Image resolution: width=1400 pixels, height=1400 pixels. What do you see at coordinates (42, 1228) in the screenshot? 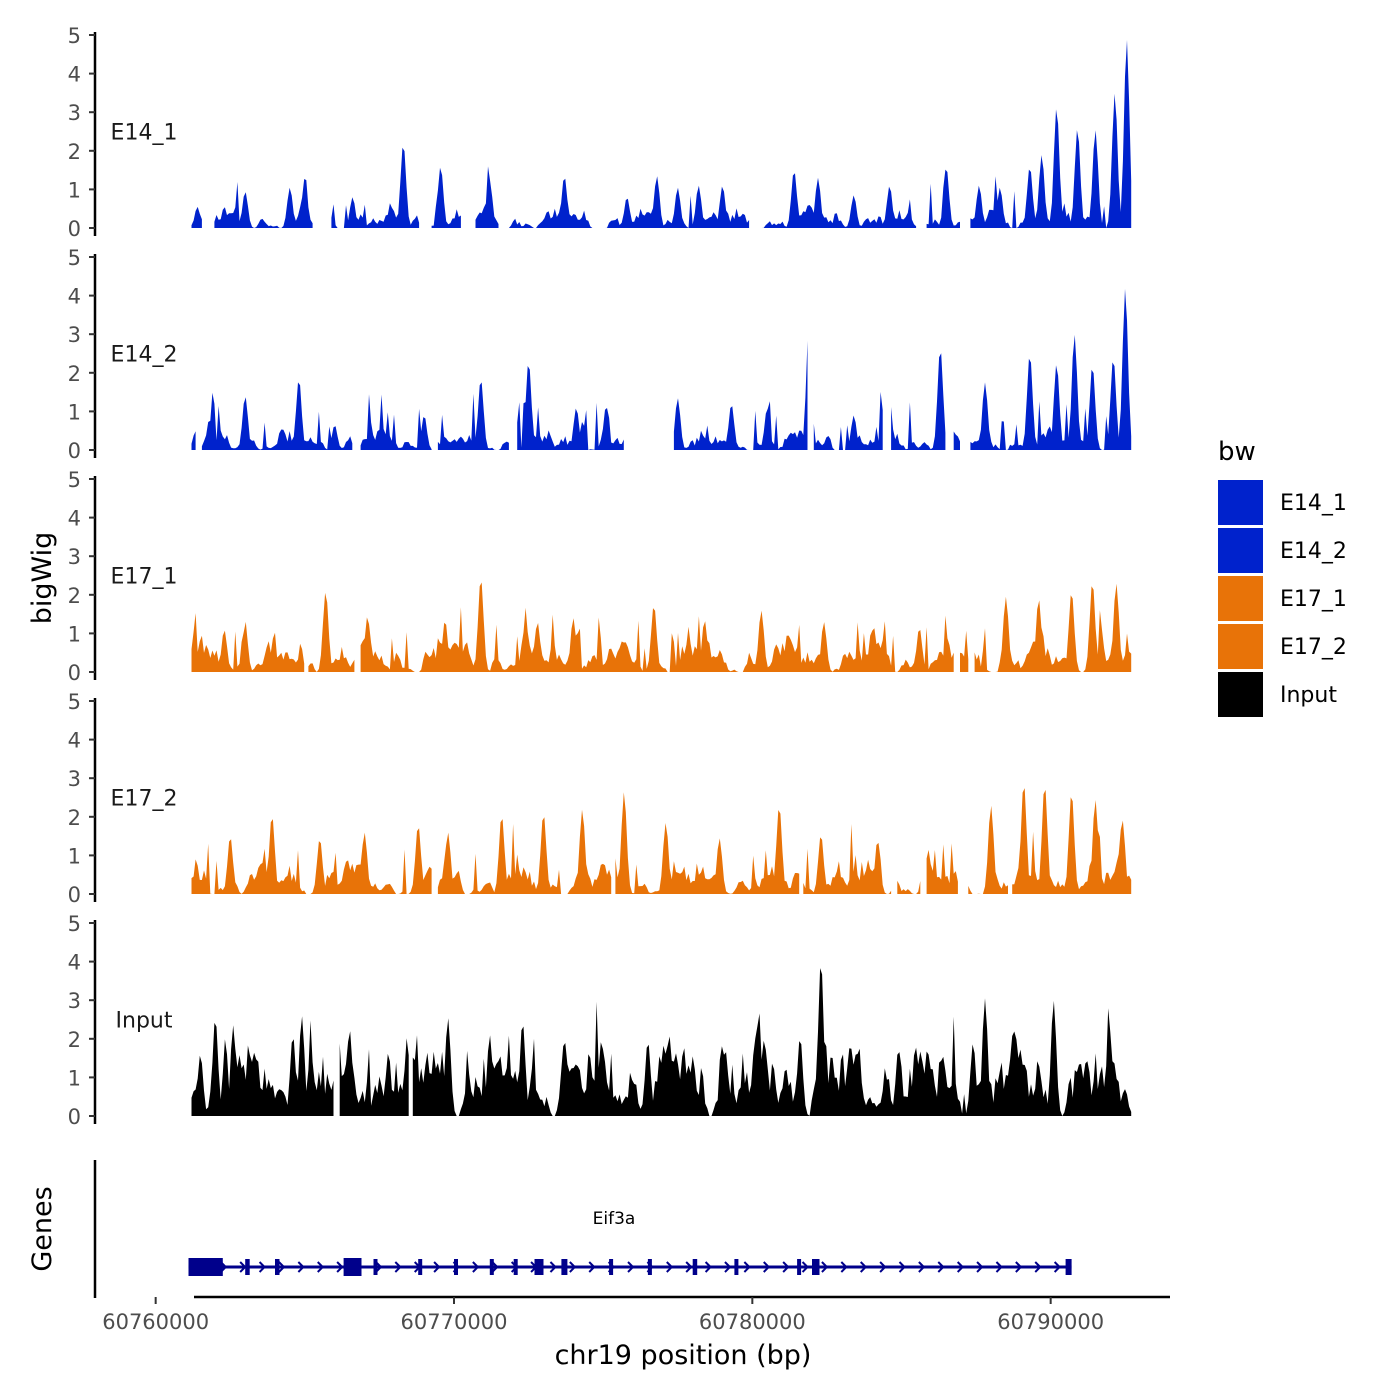
I see `genes-panel-title: Genes` at bounding box center [42, 1228].